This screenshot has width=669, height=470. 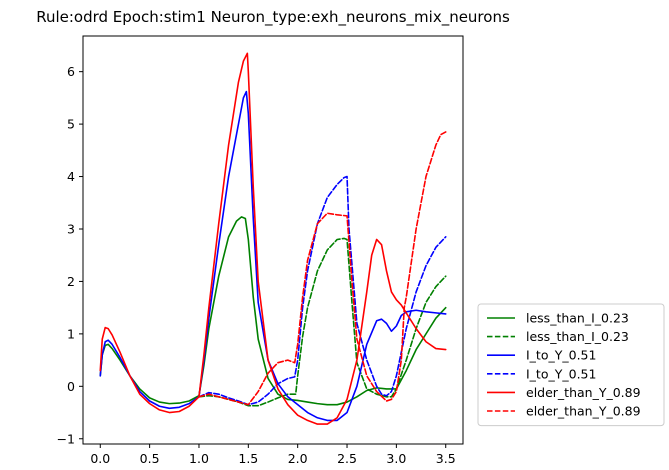 I want to click on x-tick-label: 1.0, so click(x=199, y=458).